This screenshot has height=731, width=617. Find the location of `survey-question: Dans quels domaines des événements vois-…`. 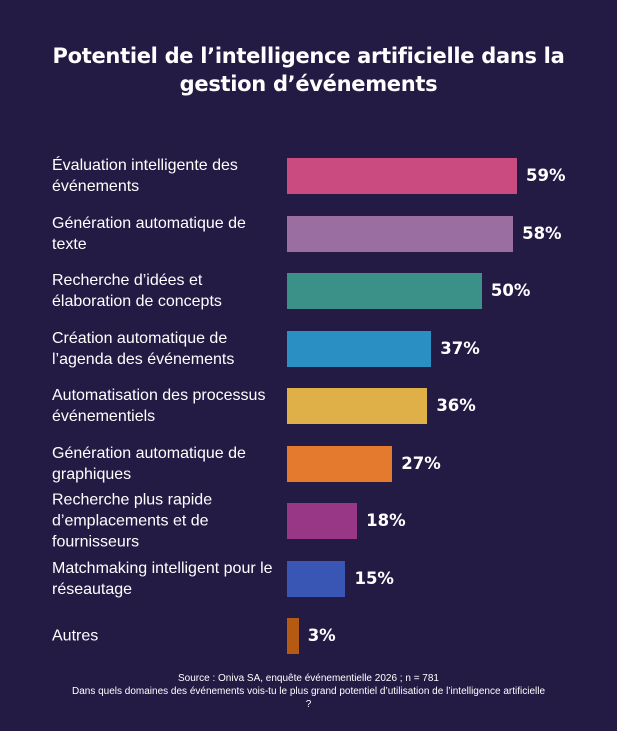

survey-question: Dans quels domaines des événements vois-… is located at coordinates (308, 698).